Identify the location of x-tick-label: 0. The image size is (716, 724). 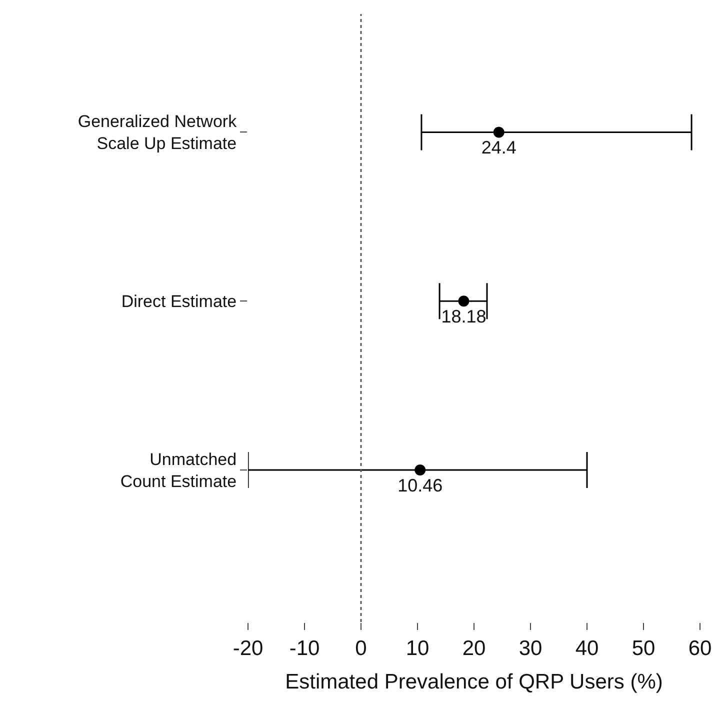
(361, 648).